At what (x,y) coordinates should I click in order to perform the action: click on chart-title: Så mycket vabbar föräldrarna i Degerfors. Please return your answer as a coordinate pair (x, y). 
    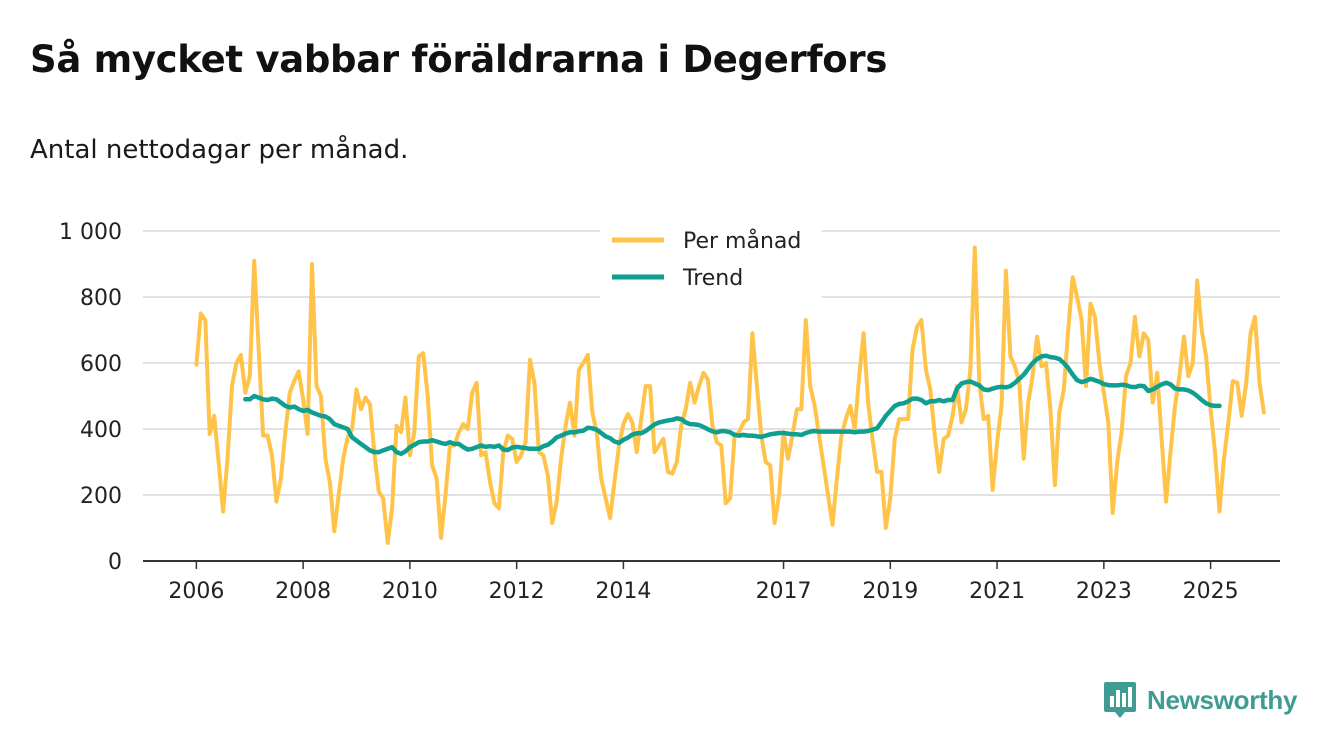
    Looking at the image, I should click on (459, 59).